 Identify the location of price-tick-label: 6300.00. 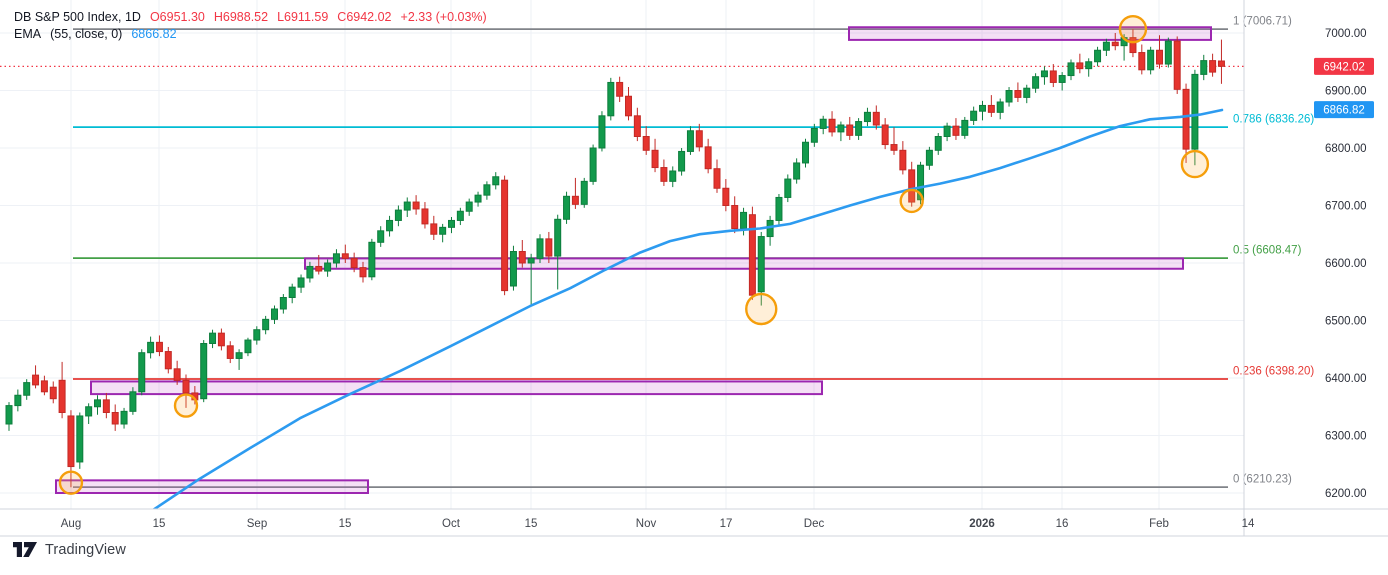
(1346, 437).